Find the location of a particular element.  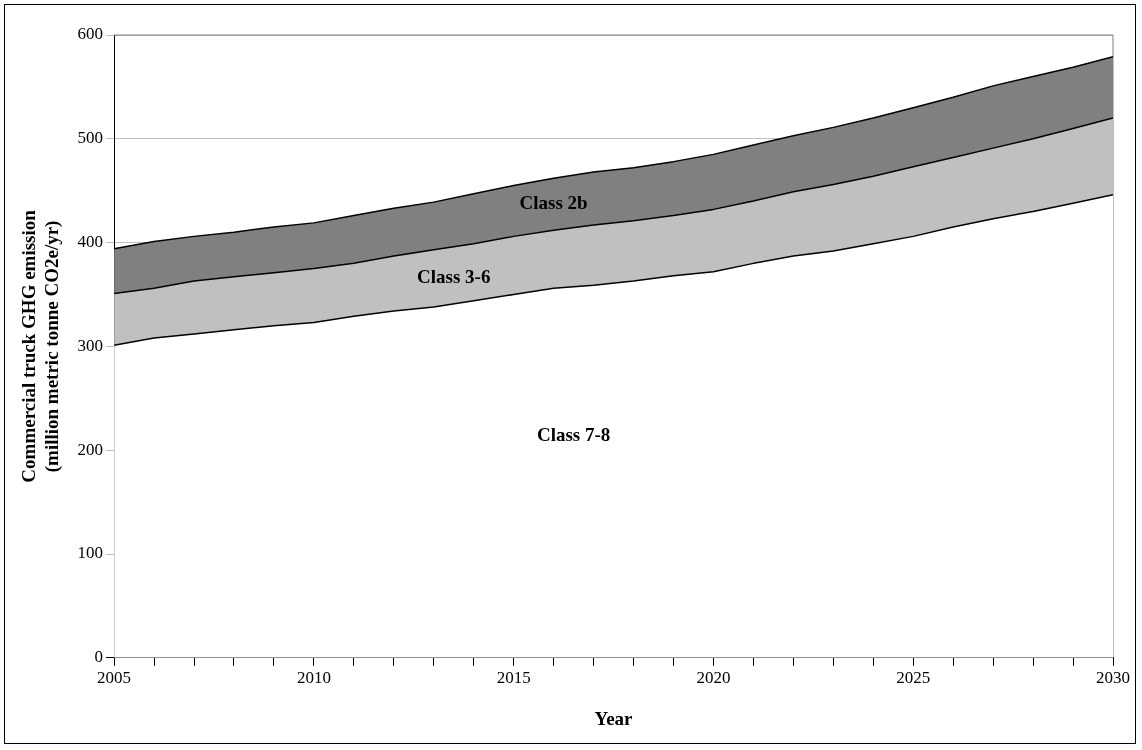

y-tick-label: 200 is located at coordinates (90, 449).